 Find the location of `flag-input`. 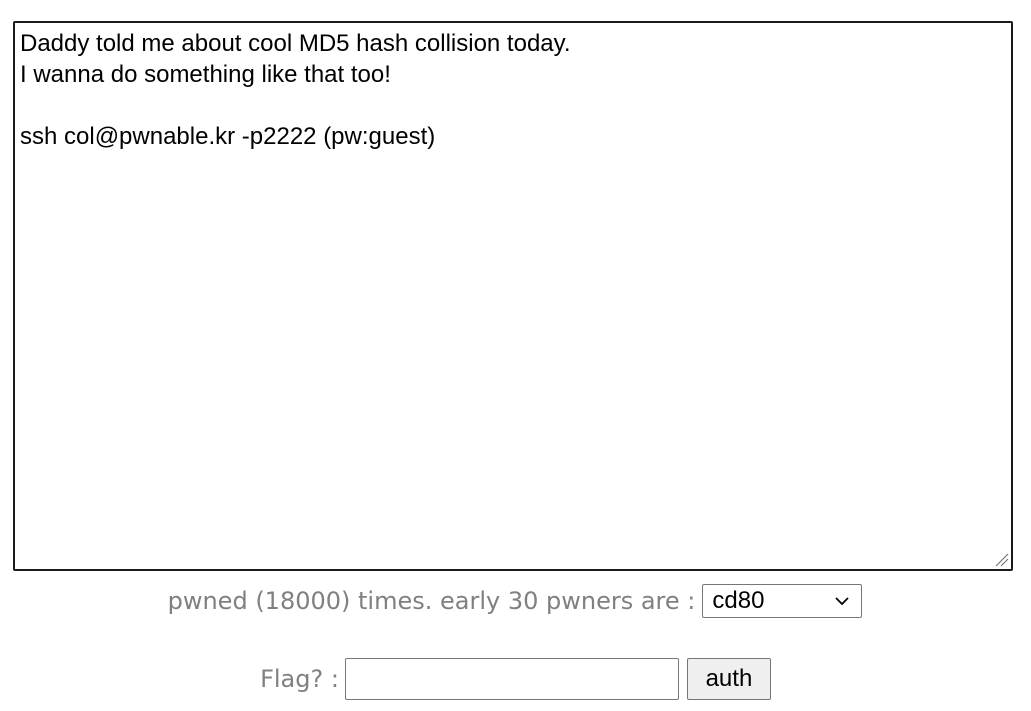

flag-input is located at coordinates (511, 679).